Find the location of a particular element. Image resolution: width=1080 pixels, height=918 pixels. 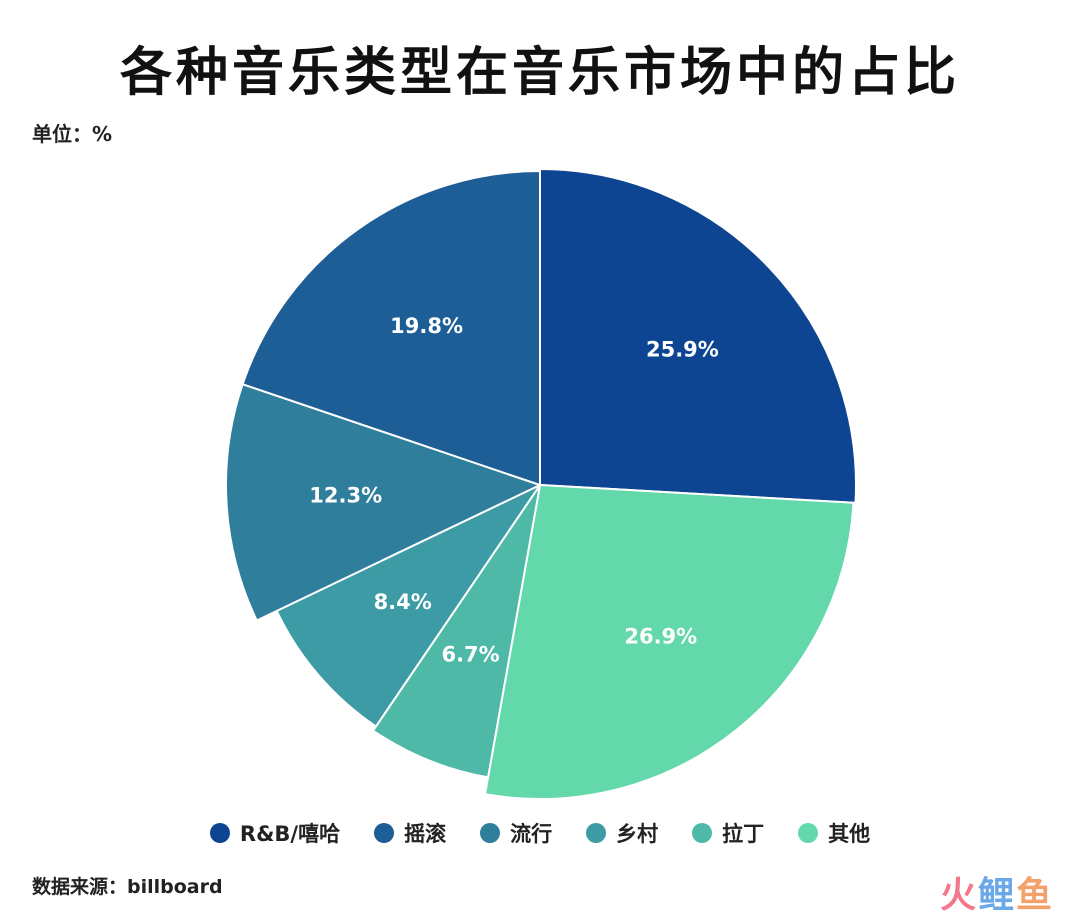

pie-value-label-2: 26.9% is located at coordinates (660, 637).